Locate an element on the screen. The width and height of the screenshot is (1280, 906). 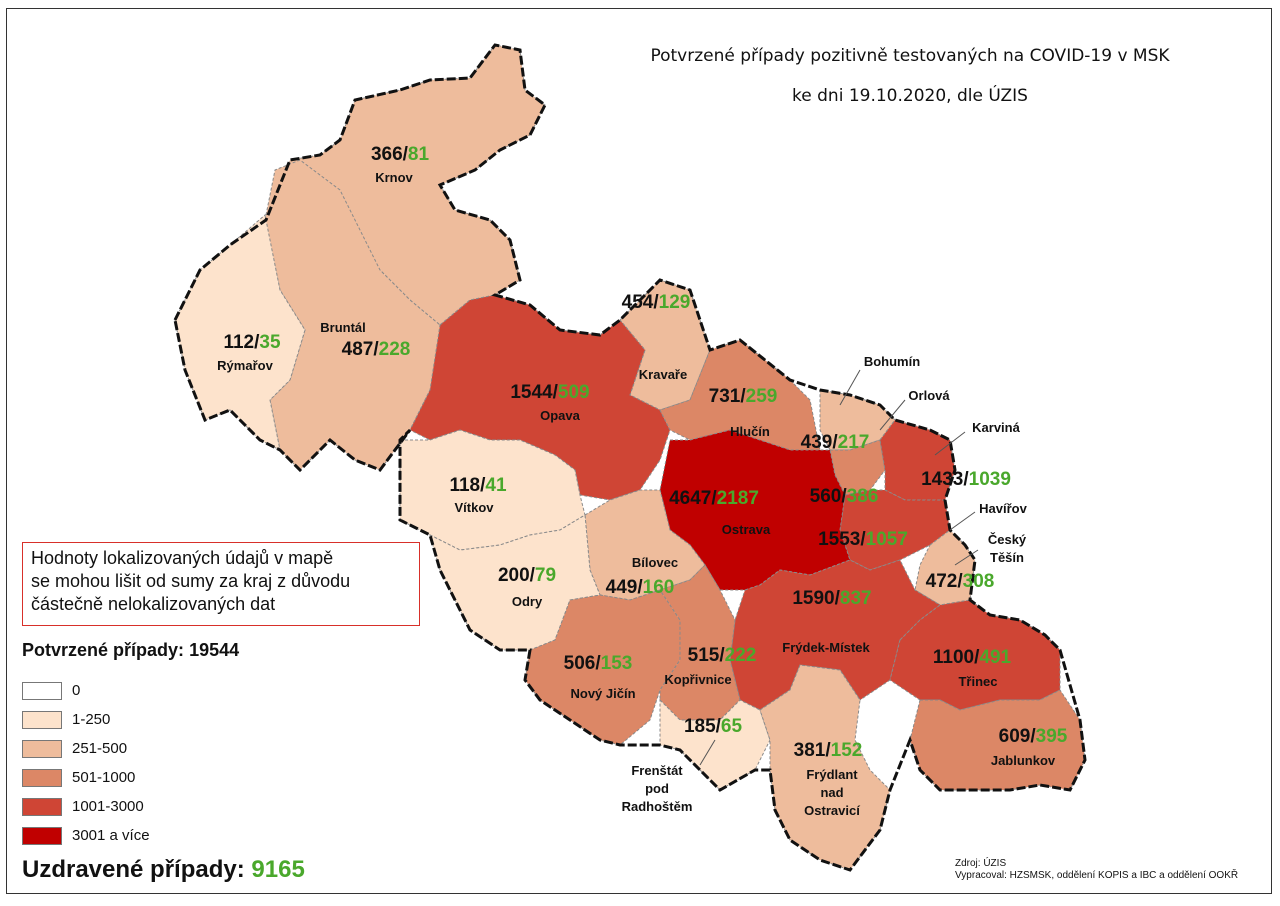
legend-item: 3001 a více is located at coordinates (86, 835).